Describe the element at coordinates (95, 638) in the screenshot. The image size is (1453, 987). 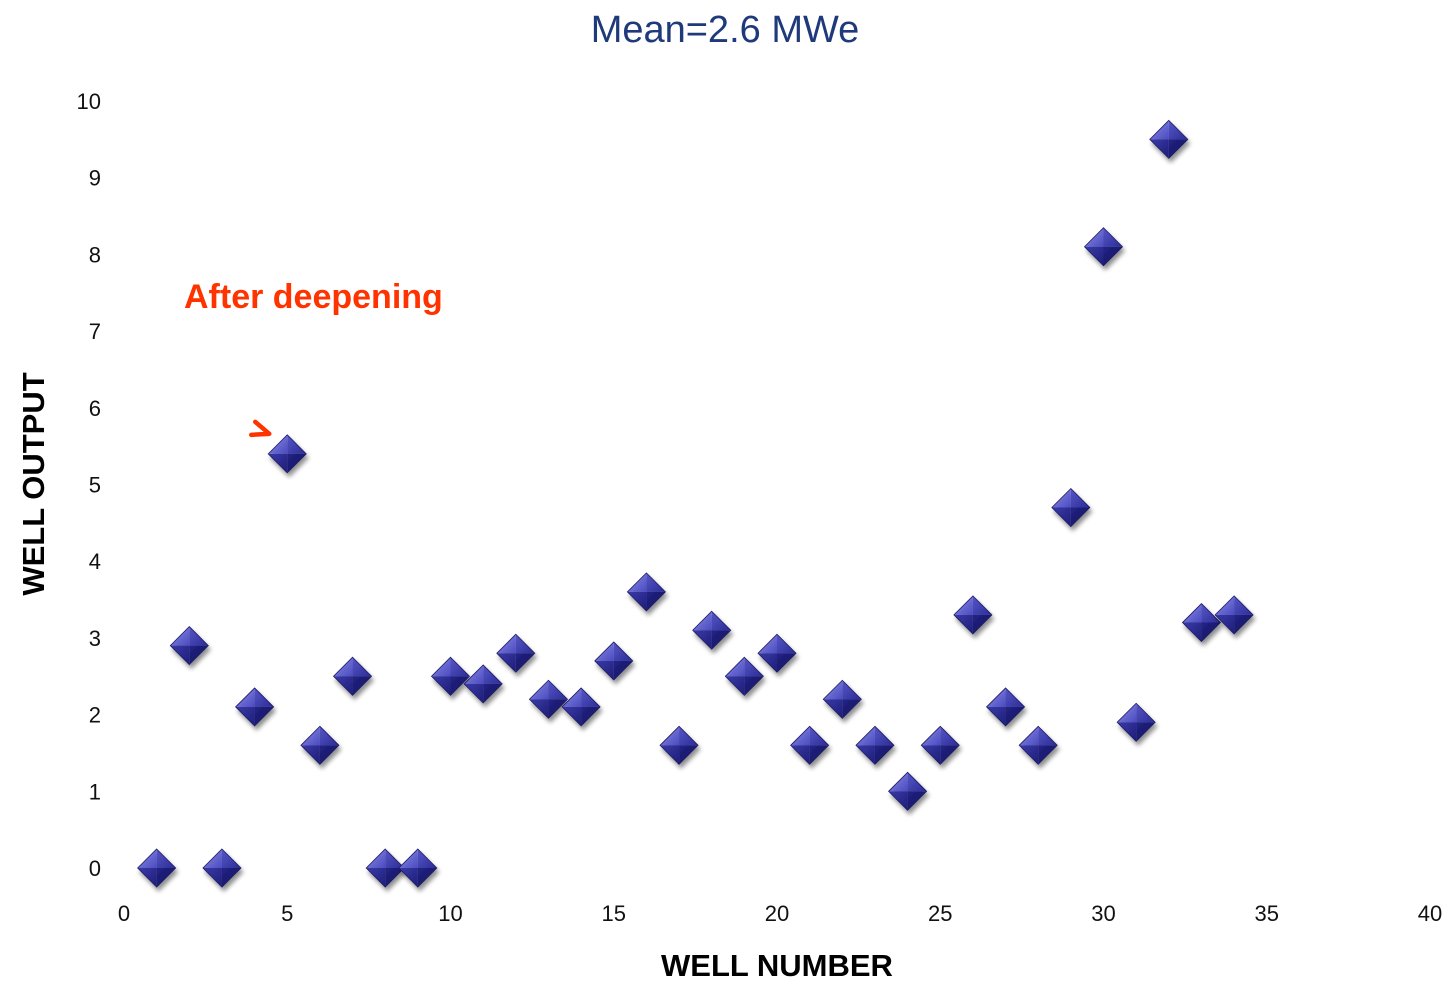
I see `y-tick-label: 3` at that location.